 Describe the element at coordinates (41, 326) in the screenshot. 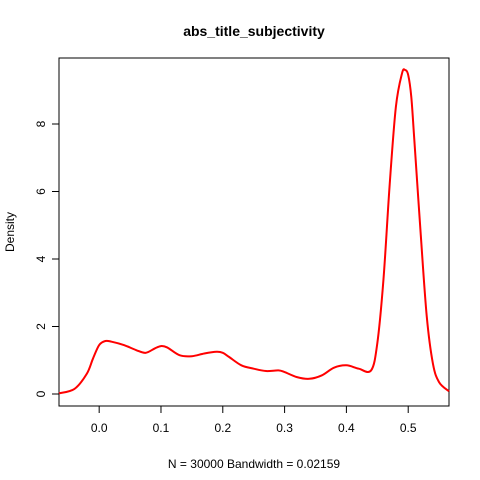

I see `y-tick-label: 2` at that location.